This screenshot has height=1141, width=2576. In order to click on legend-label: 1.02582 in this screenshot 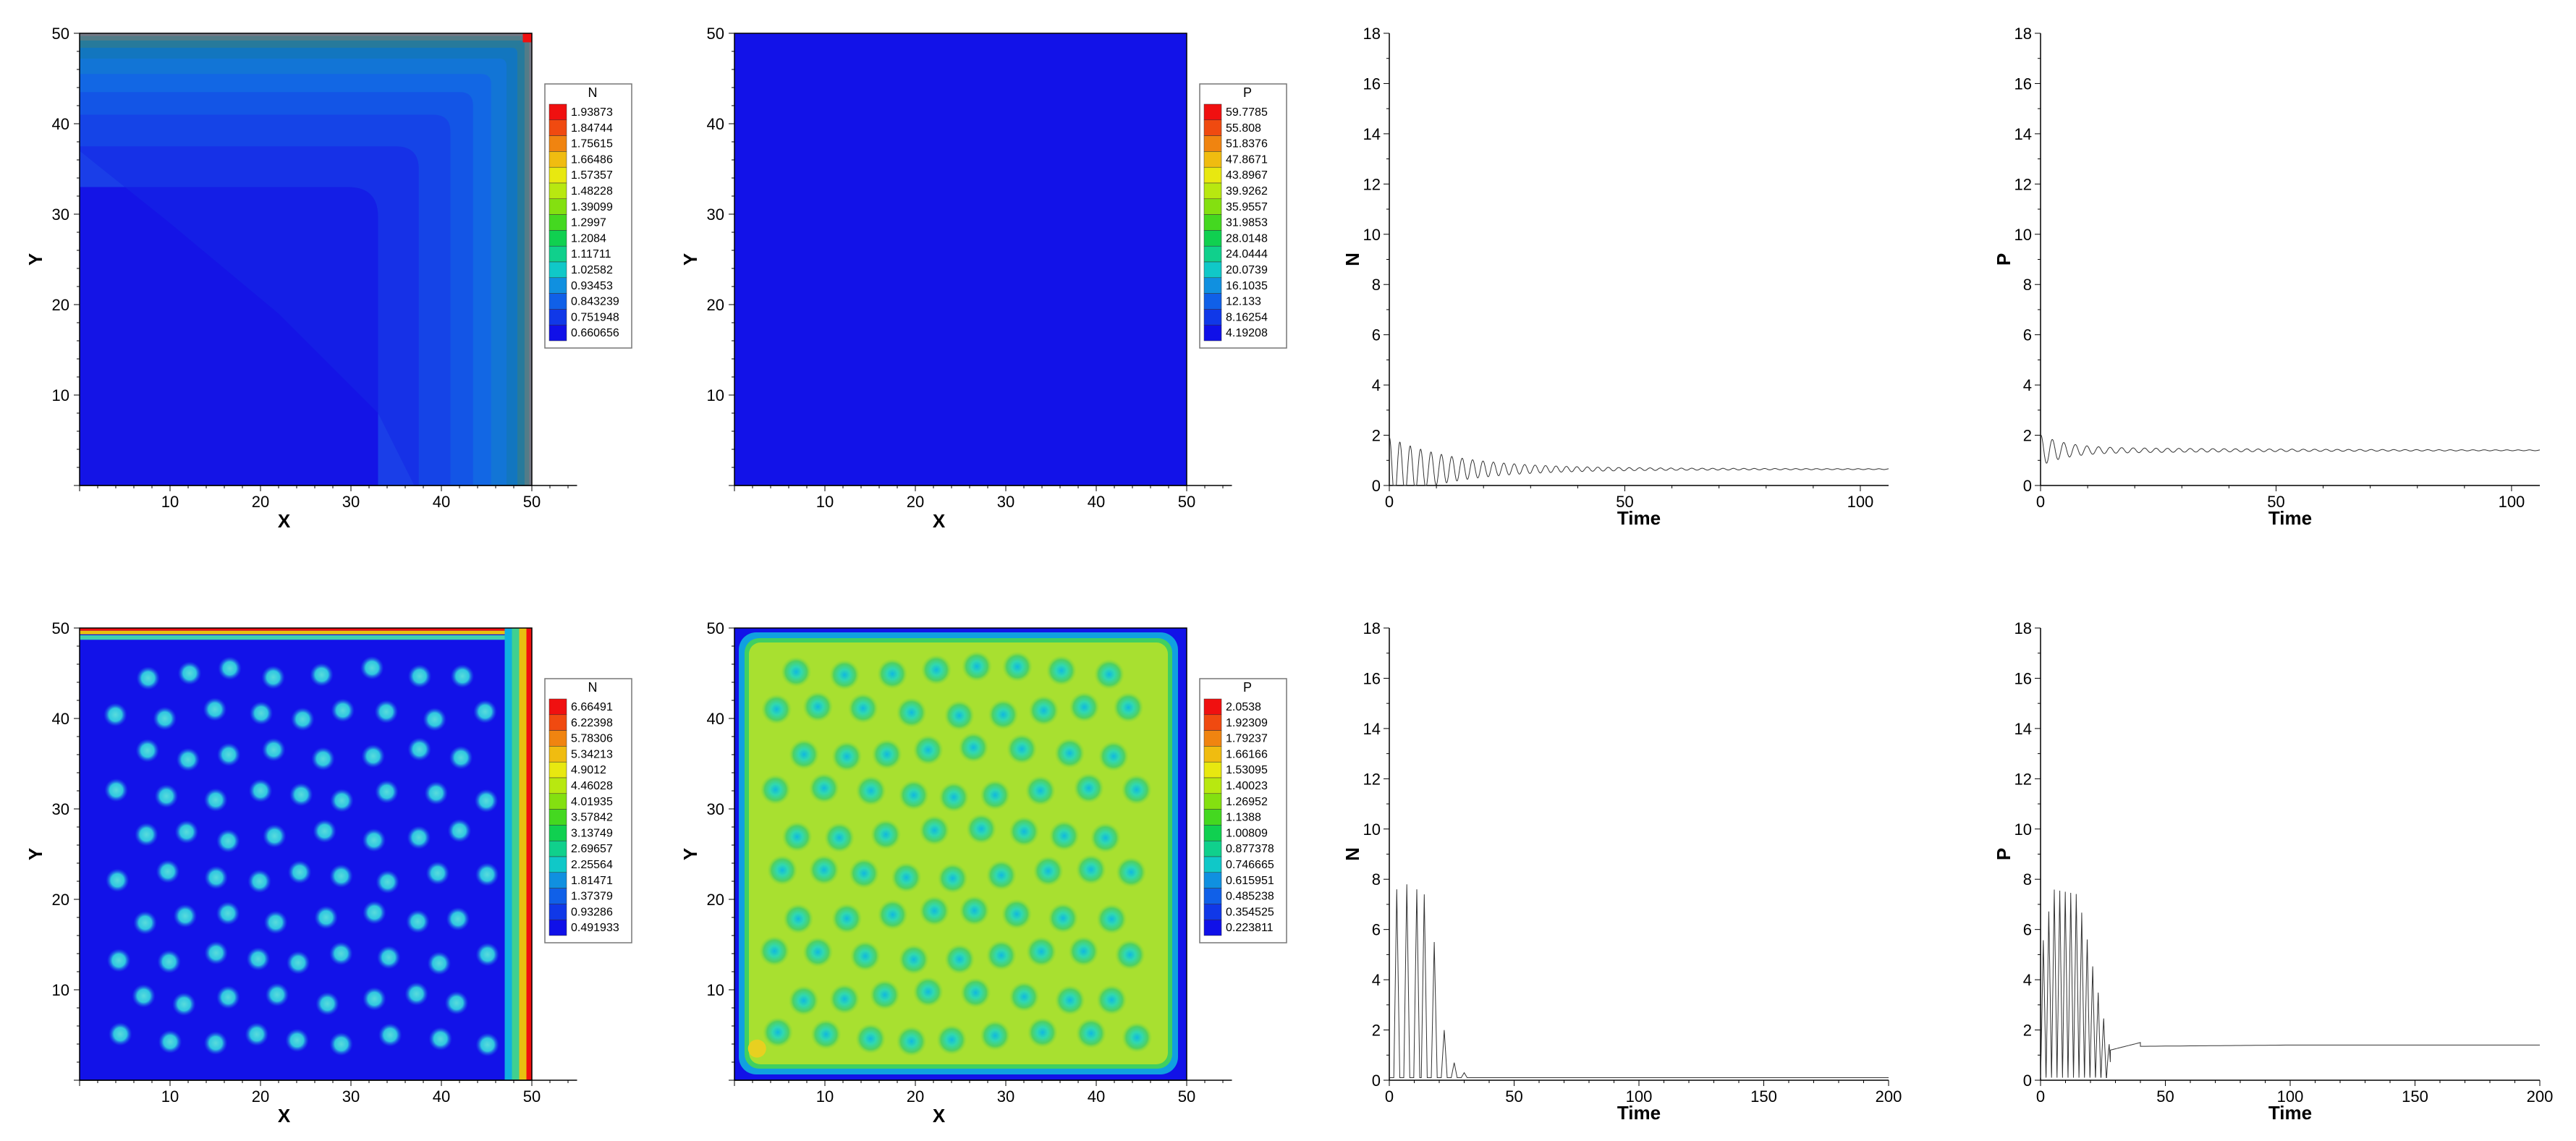, I will do `click(592, 270)`.